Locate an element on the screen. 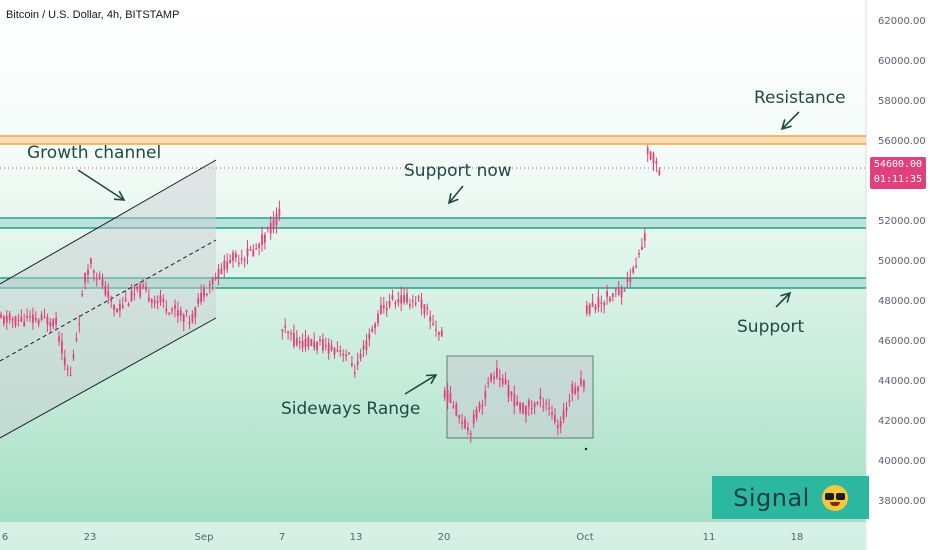 This screenshot has width=932, height=550. bar-countdown-label: 01:11:35 is located at coordinates (898, 179).